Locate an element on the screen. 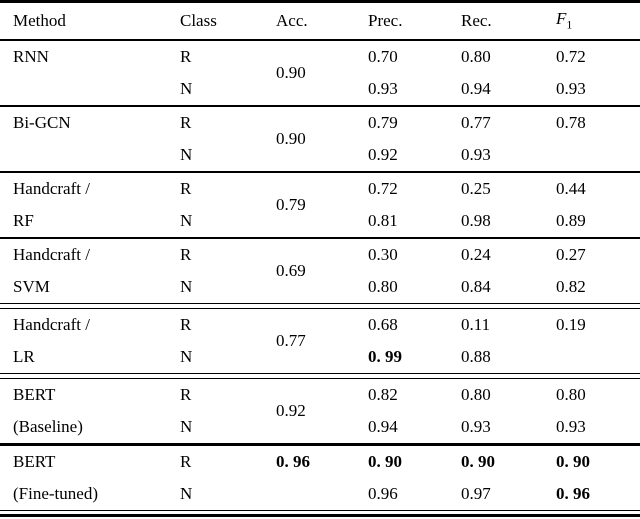 The image size is (640, 519). f1-r-cell: 0.27 is located at coordinates (571, 254).